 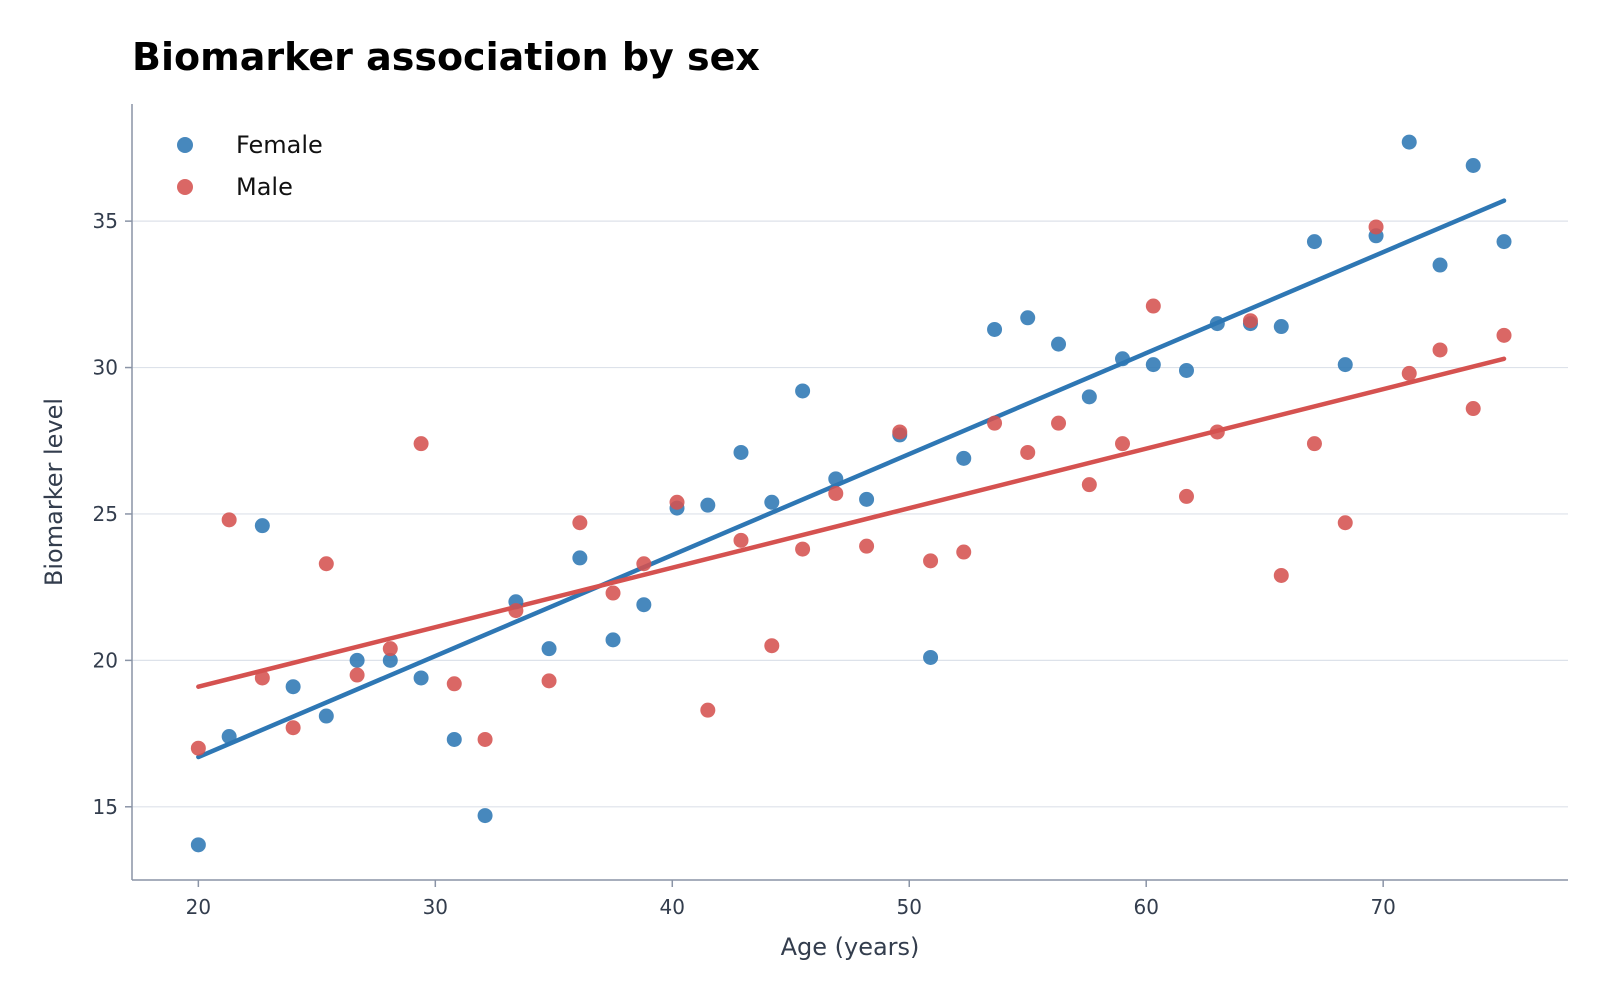 I want to click on x-tick-label: 70, so click(x=1382, y=907).